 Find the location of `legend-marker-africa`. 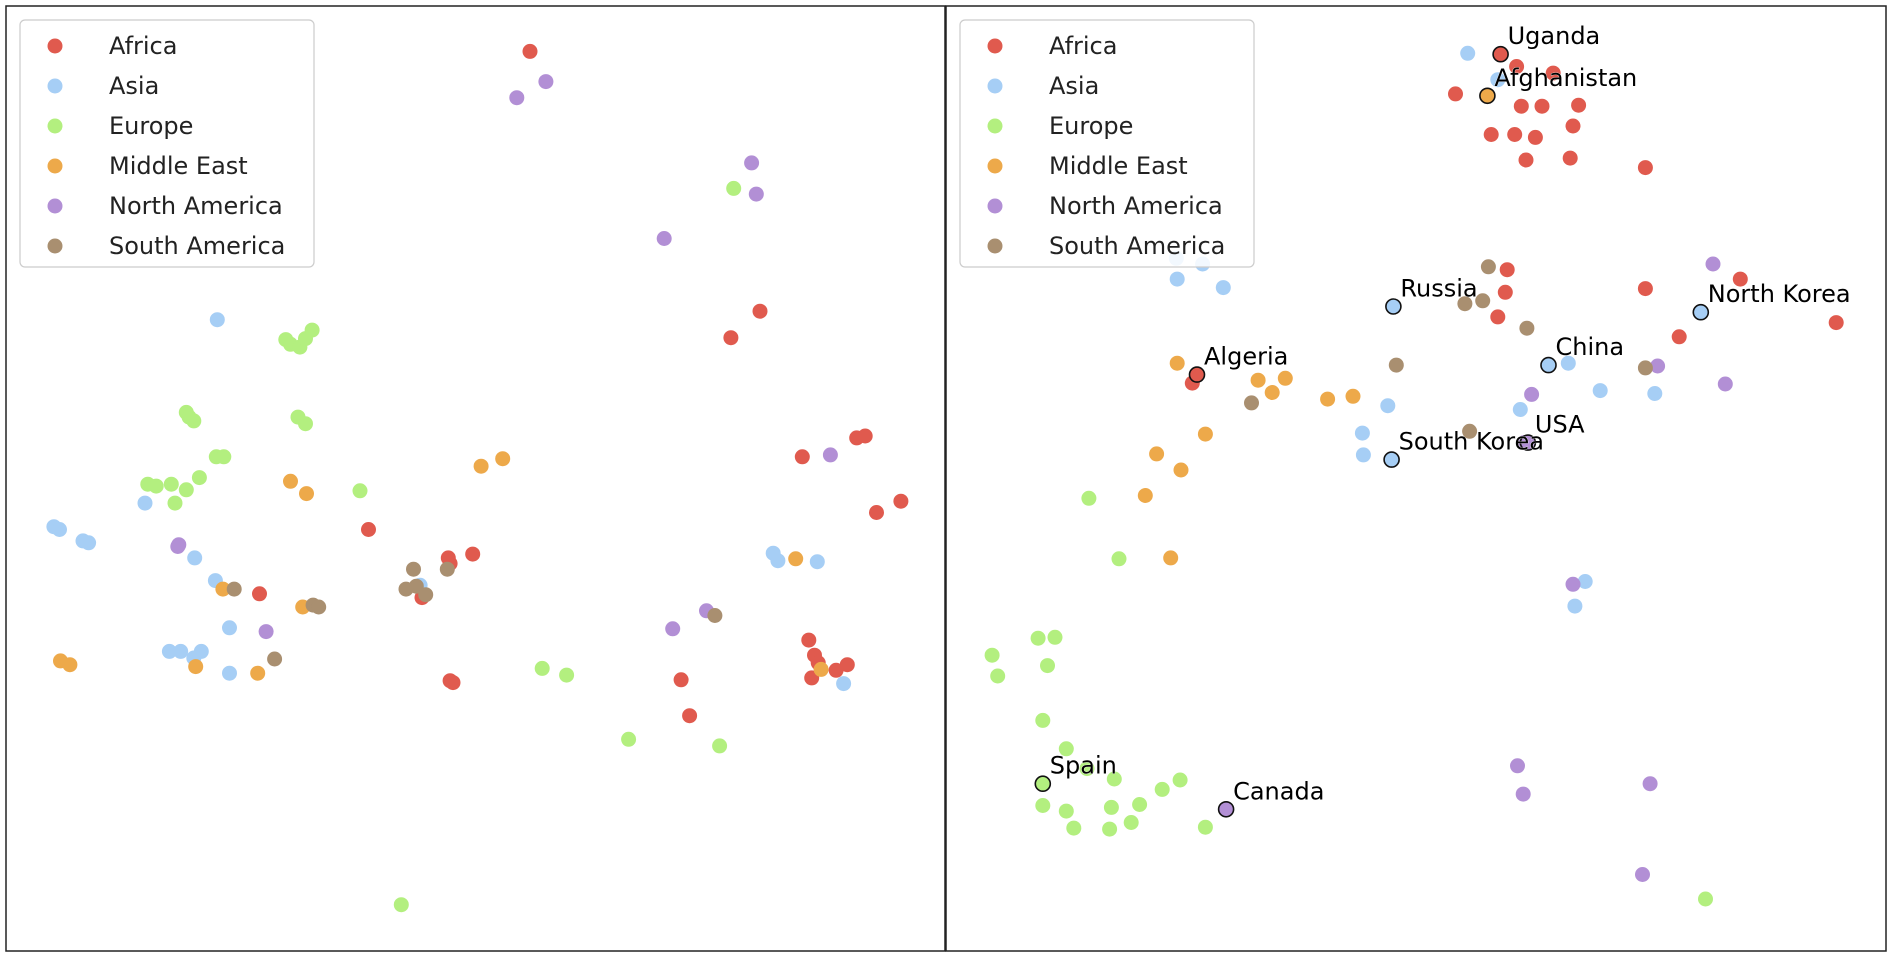

legend-marker-africa is located at coordinates (55, 46).